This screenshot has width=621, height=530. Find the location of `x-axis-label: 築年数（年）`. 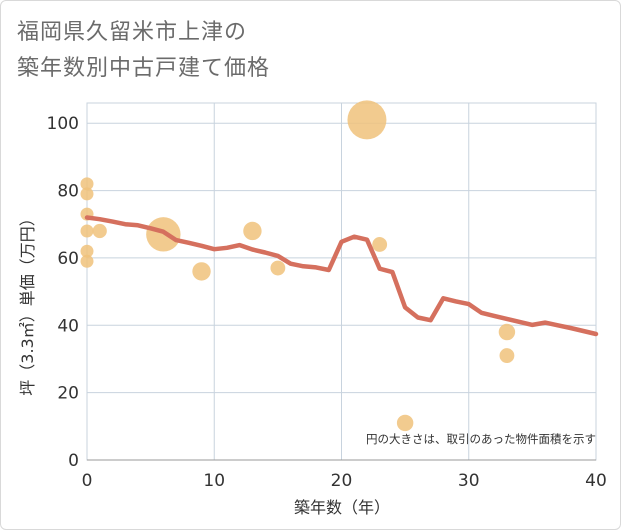

x-axis-label: 築年数（年） is located at coordinates (342, 507).